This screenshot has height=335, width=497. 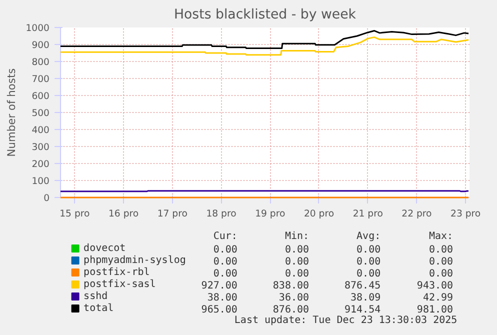 What do you see at coordinates (41, 181) in the screenshot?
I see `y-tick-label: 100` at bounding box center [41, 181].